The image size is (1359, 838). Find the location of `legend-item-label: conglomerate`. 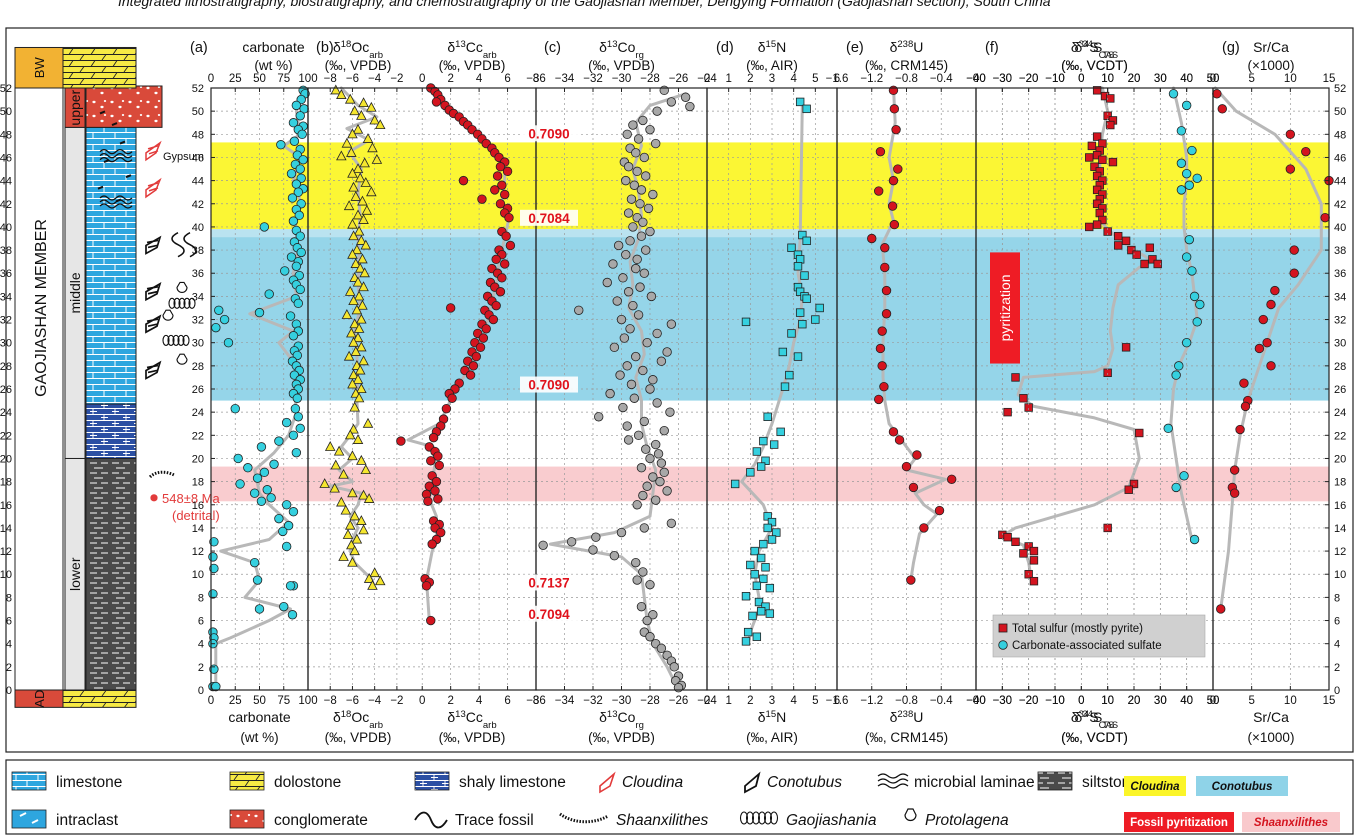

legend-item-label: conglomerate is located at coordinates (321, 820).